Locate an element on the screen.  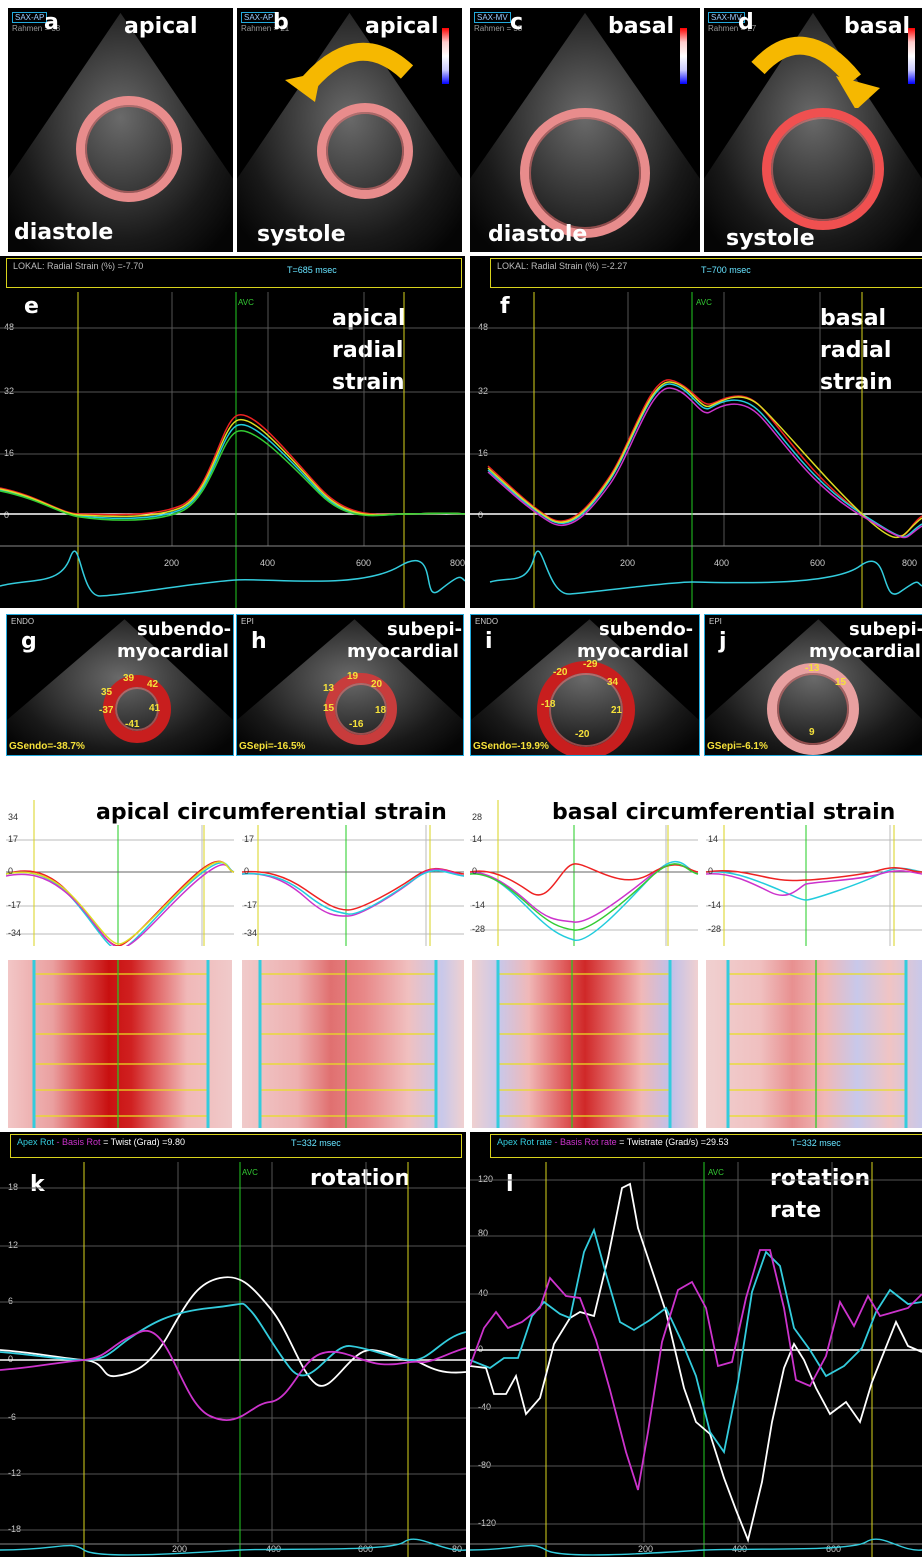
strain-value: LOKAL: Radial Strain (%) =-7.70 is located at coordinates (78, 266).